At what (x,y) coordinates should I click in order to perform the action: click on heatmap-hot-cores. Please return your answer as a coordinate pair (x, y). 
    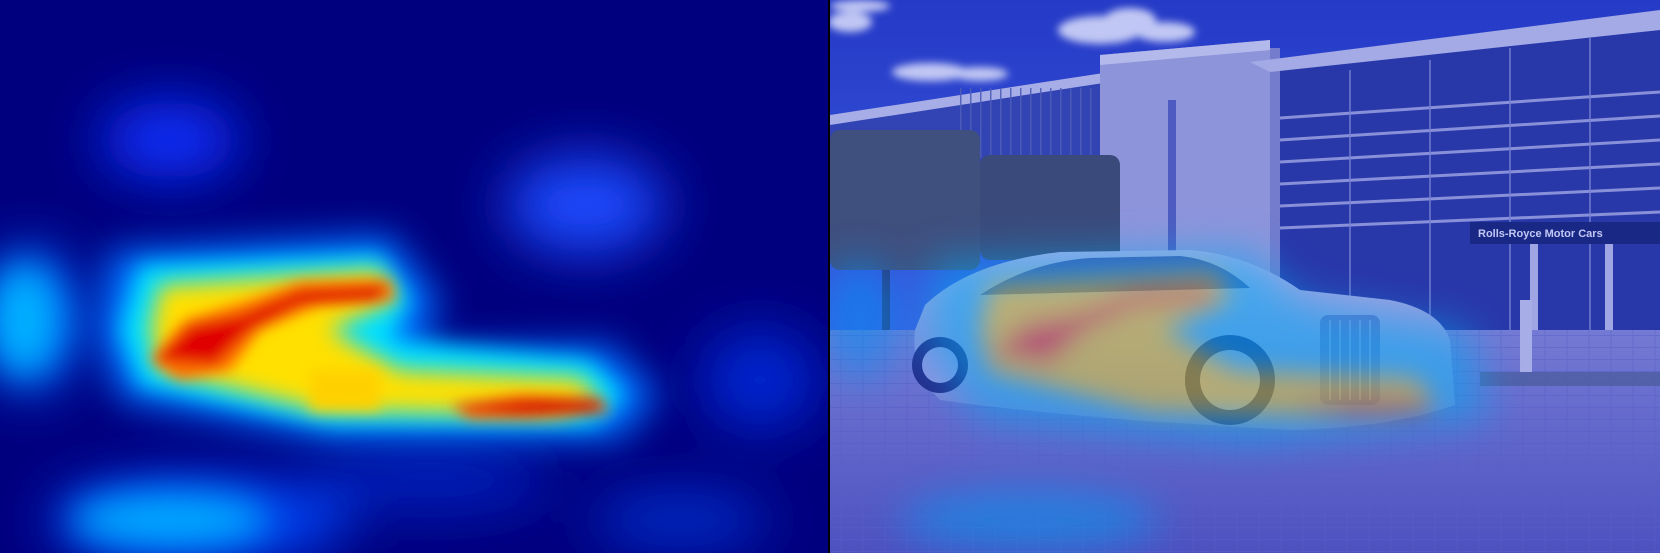
    Looking at the image, I should click on (380, 349).